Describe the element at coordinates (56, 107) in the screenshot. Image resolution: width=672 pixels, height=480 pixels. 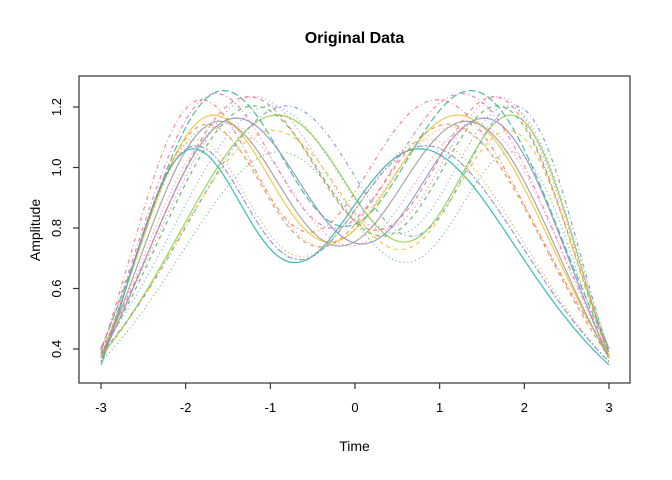
I see `y-tick-label: 1.2` at that location.